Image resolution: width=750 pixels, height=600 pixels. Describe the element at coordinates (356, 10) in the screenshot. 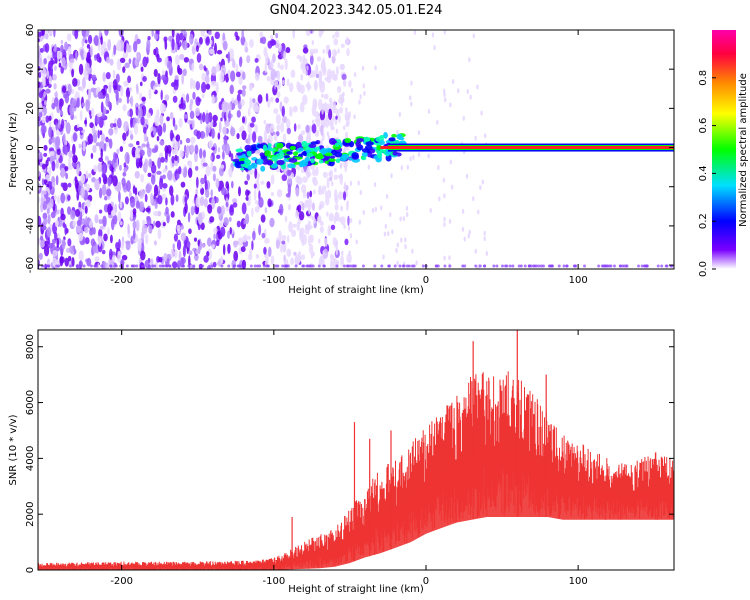

I see `figure-title: GN04.2023.342.05.01.E24` at that location.